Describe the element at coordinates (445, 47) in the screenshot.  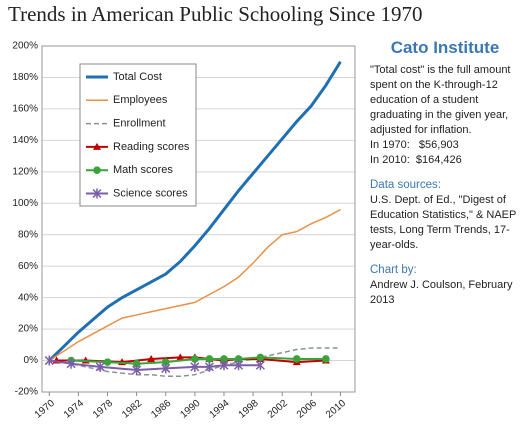
I see `sidebar-title: Cato Institute` at that location.